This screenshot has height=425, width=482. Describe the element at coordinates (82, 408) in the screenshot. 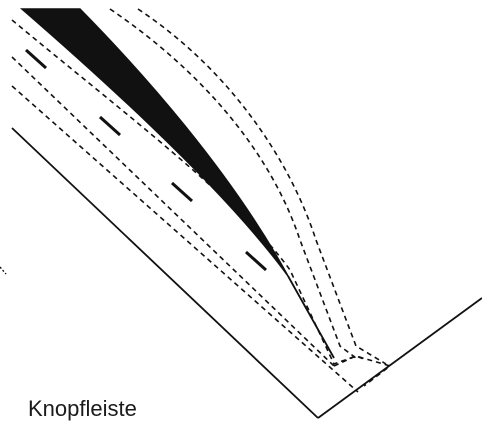

I see `knopfleiste-label: Knopfleiste` at that location.